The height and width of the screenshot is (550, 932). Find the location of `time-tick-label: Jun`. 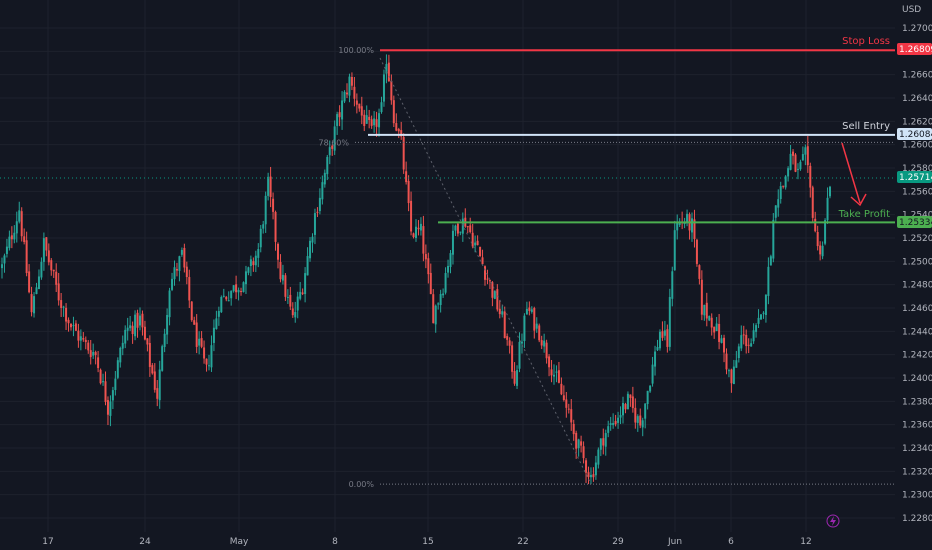

time-tick-label: Jun is located at coordinates (674, 542).